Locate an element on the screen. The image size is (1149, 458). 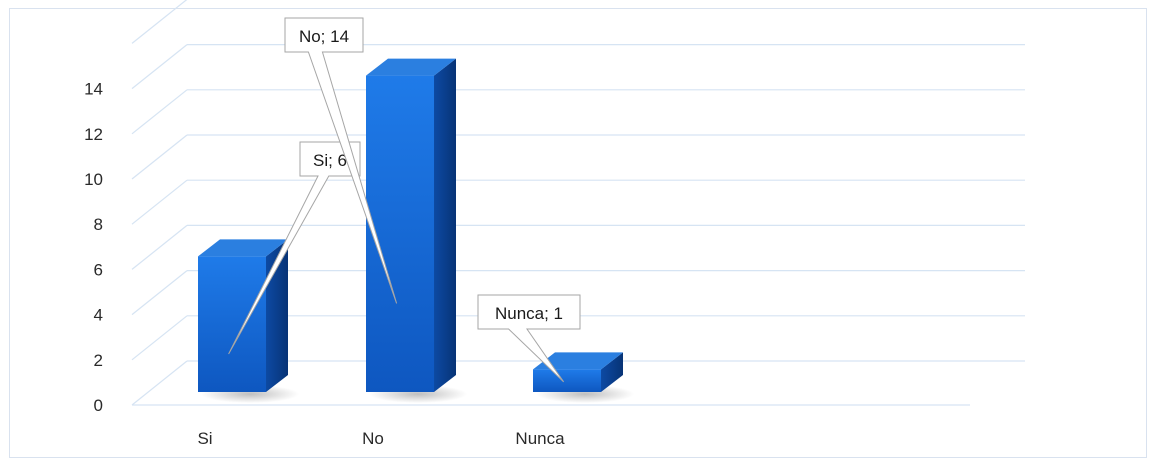
y-tick-label: 2 is located at coordinates (98, 360).